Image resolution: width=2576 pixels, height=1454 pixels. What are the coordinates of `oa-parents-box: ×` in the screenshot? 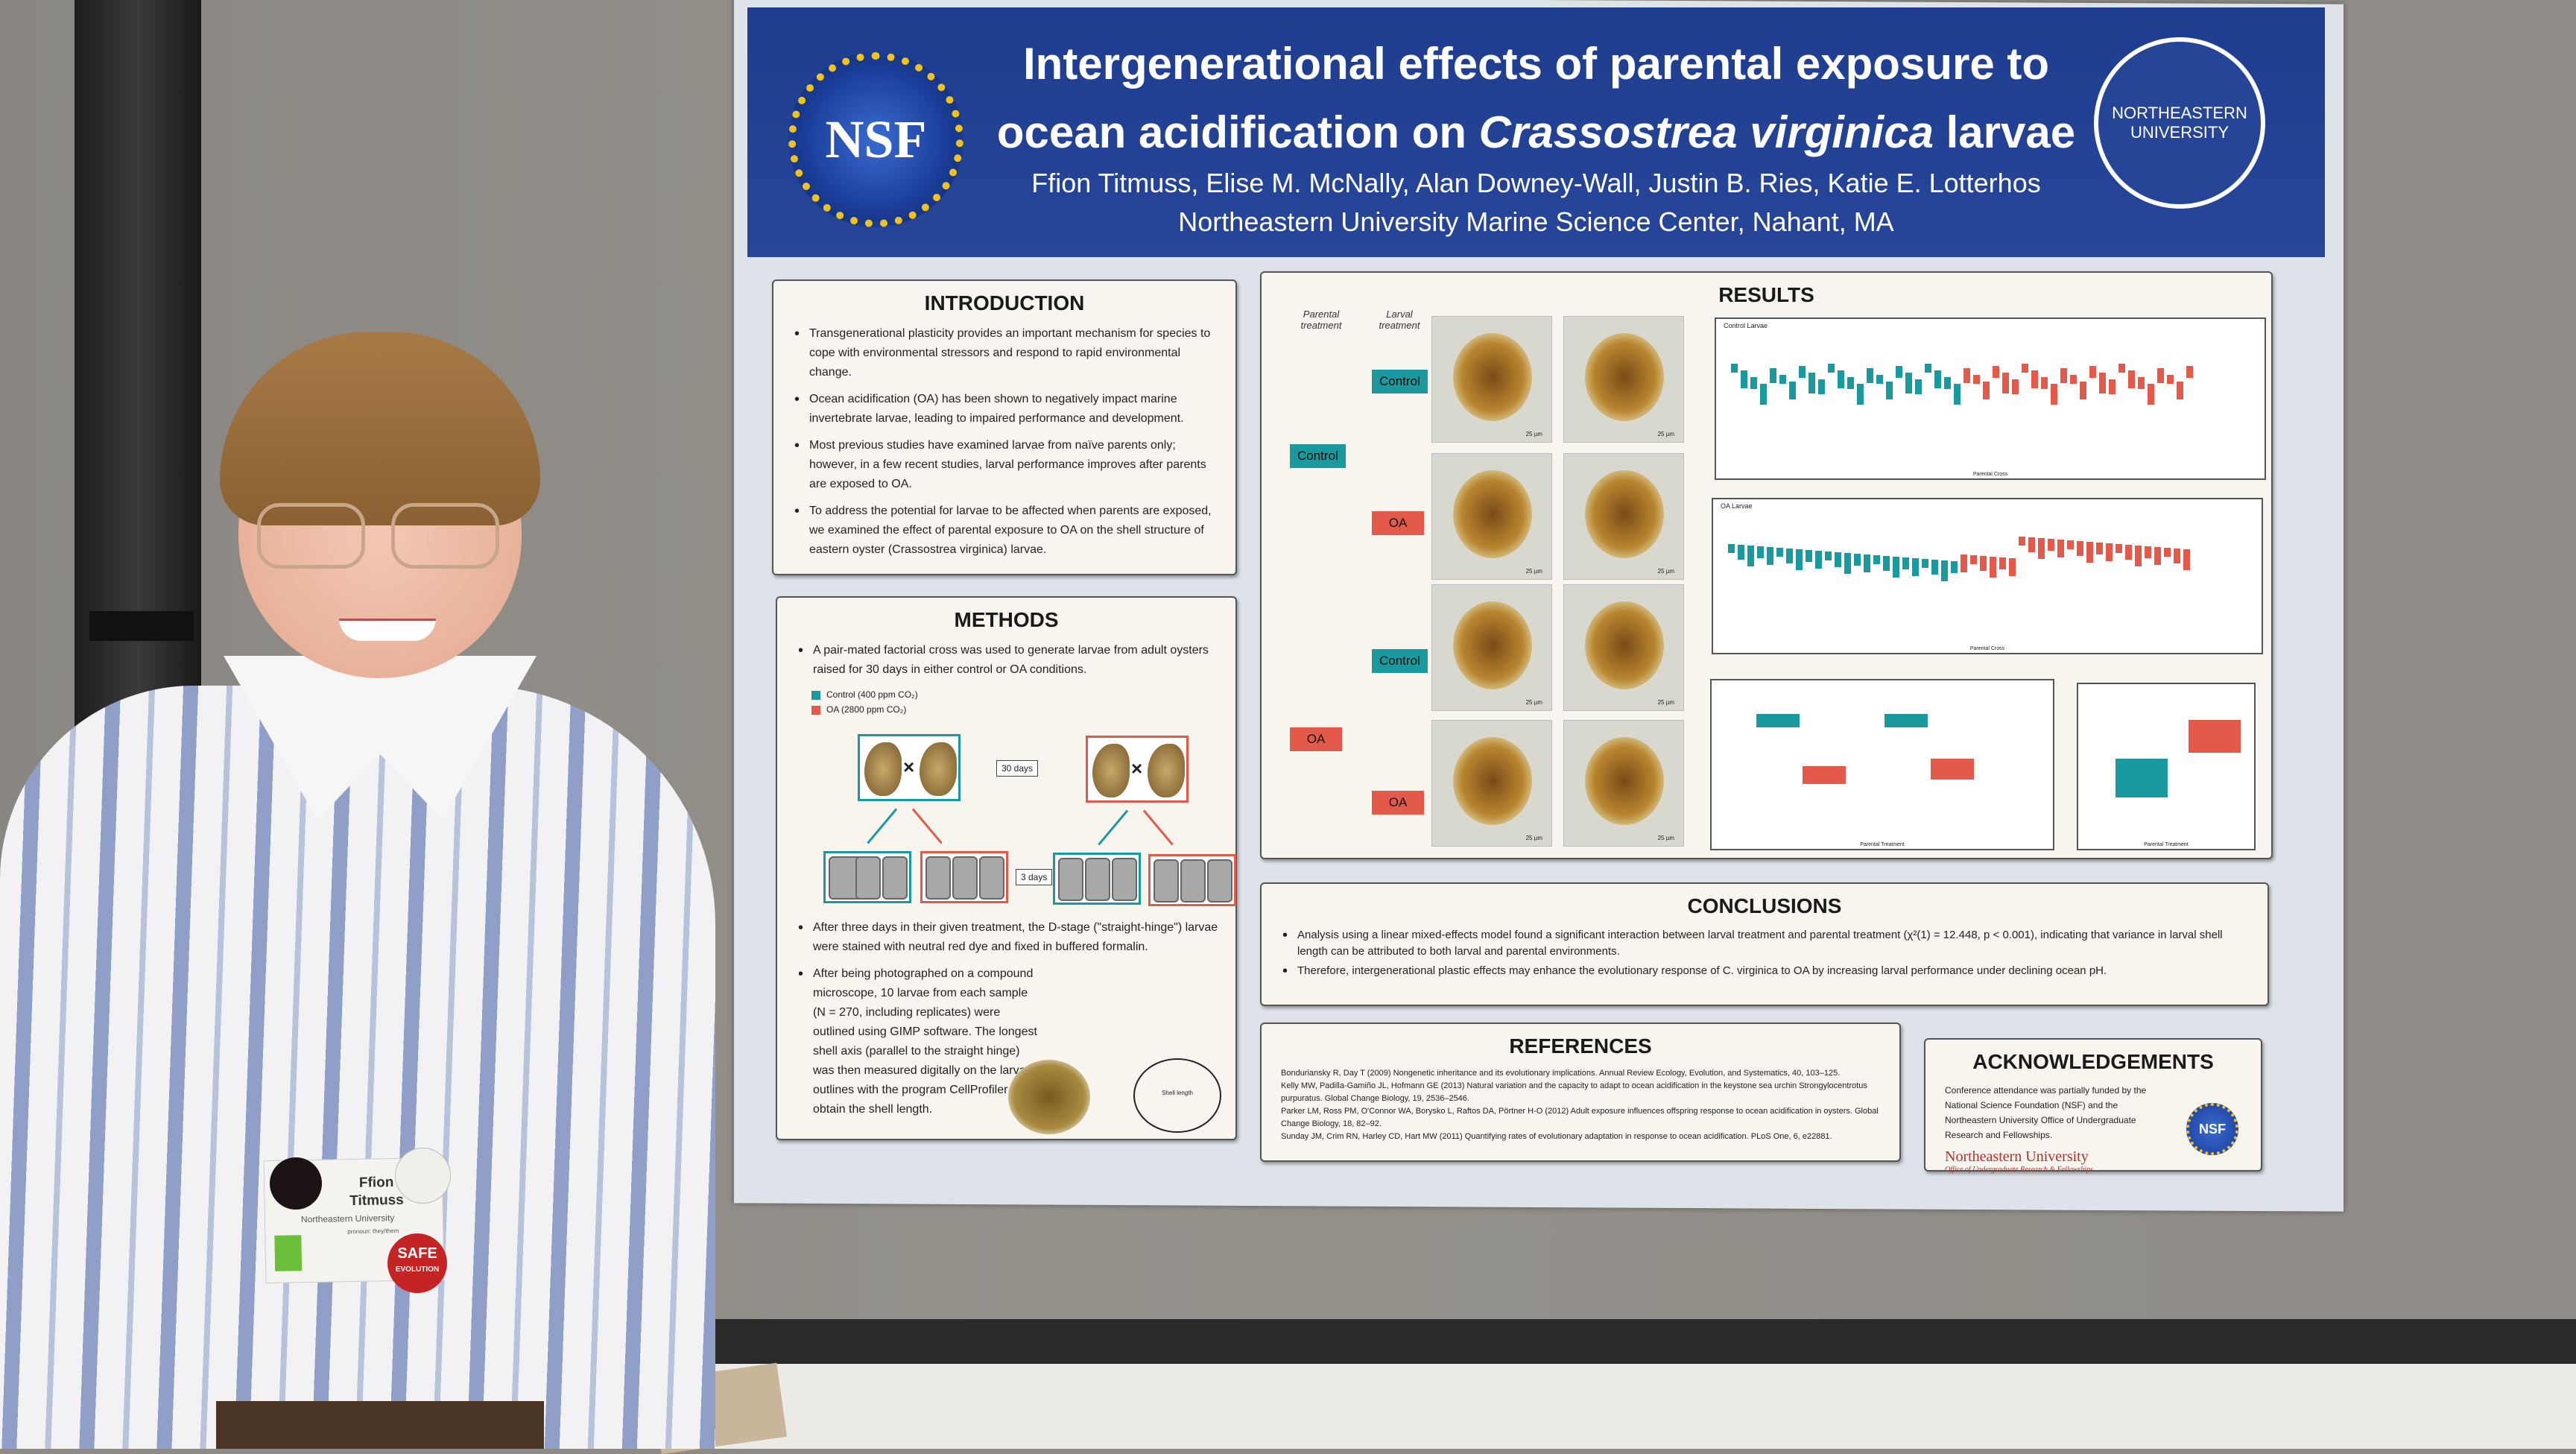 It's located at (1137, 770).